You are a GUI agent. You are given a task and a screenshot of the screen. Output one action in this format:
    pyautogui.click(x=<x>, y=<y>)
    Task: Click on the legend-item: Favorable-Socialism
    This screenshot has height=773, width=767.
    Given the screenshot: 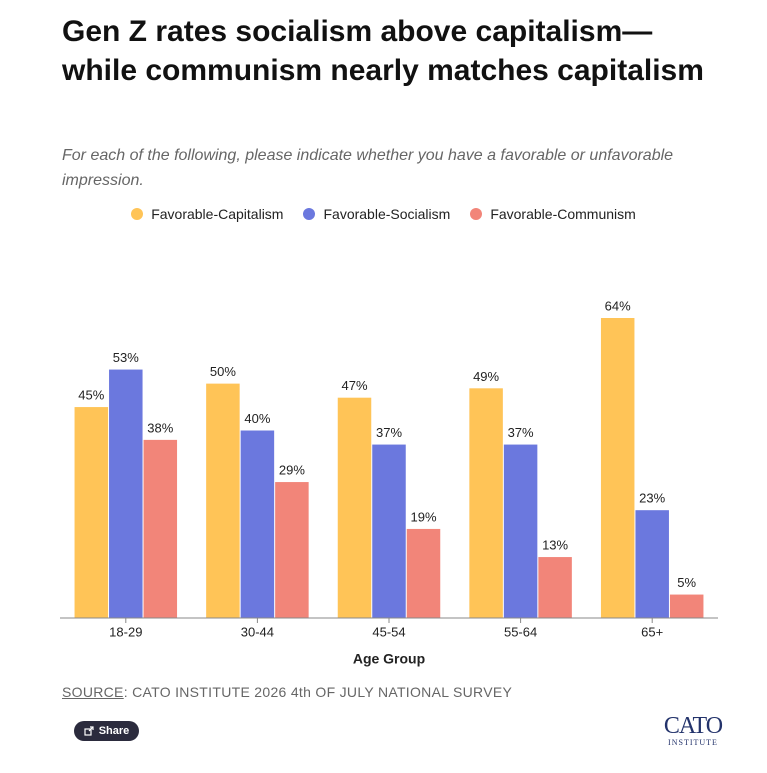 What is the action you would take?
    pyautogui.click(x=376, y=214)
    